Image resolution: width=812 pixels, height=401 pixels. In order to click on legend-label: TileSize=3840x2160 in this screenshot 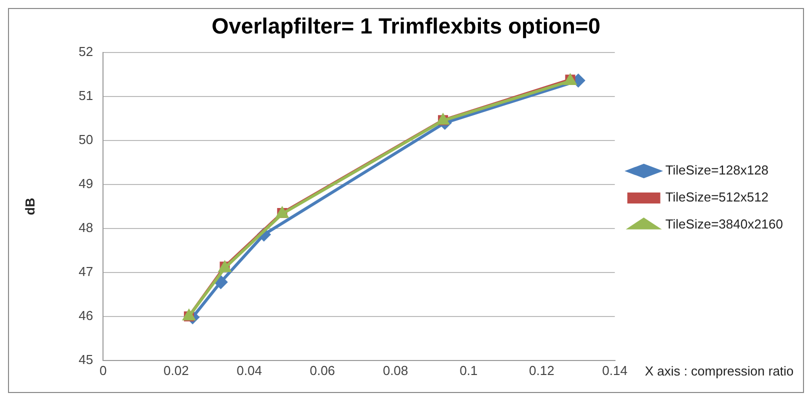, I will do `click(724, 224)`.